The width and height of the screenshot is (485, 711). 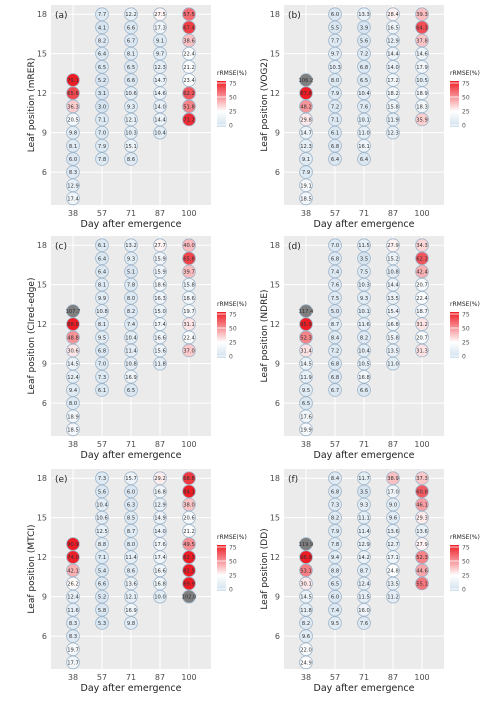 I want to click on data-label: 15.4, so click(x=393, y=312).